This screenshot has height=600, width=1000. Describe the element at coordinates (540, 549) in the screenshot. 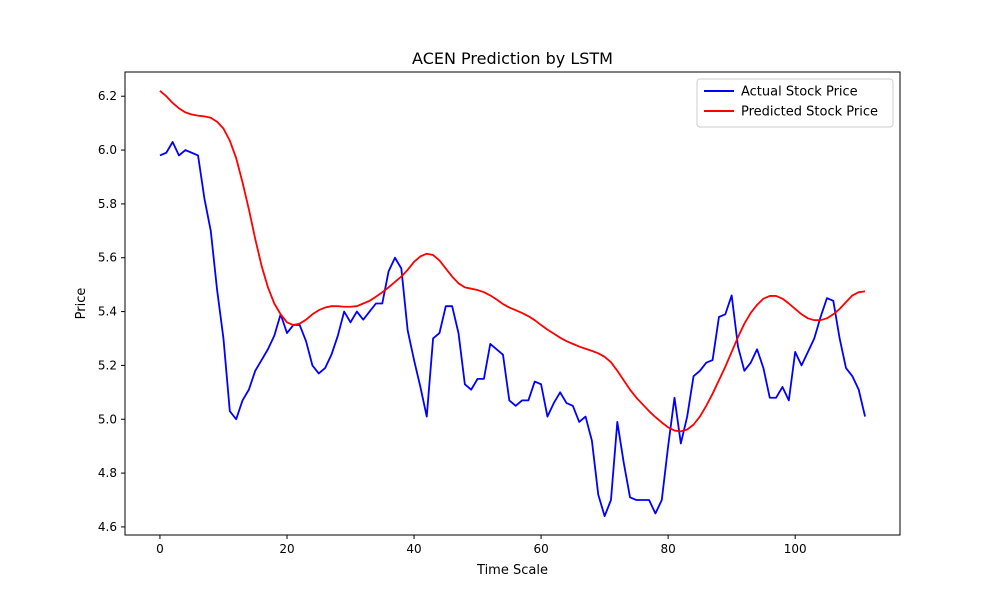

I see `x-tick-label: 60` at that location.